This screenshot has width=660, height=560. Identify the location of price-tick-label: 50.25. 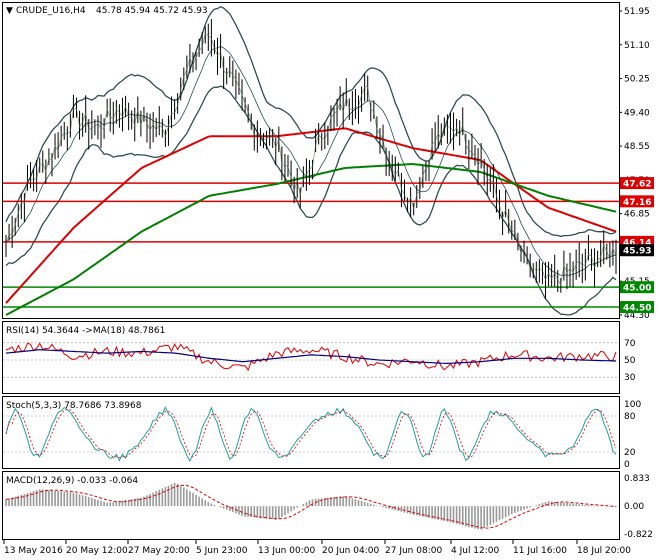
(637, 80).